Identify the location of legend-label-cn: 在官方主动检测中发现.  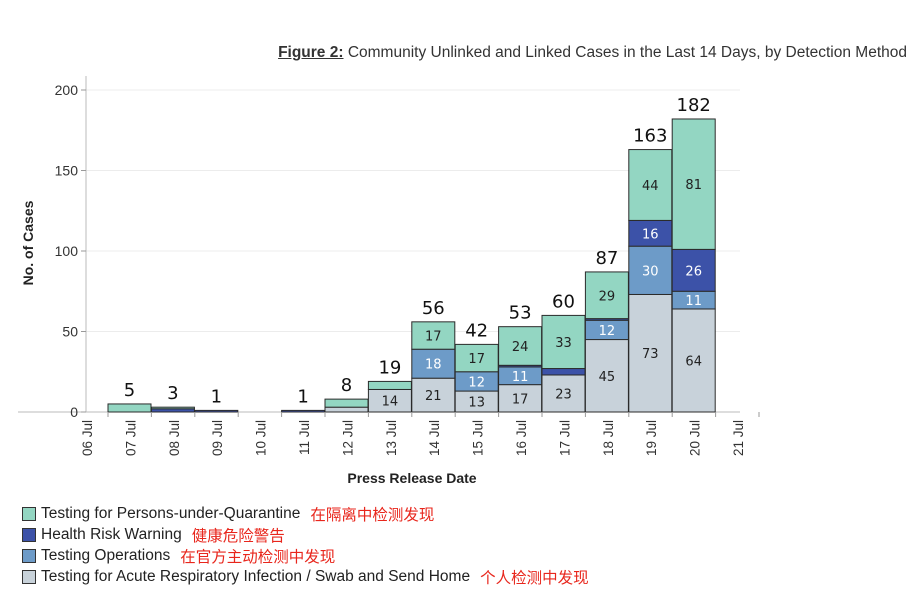
(258, 557).